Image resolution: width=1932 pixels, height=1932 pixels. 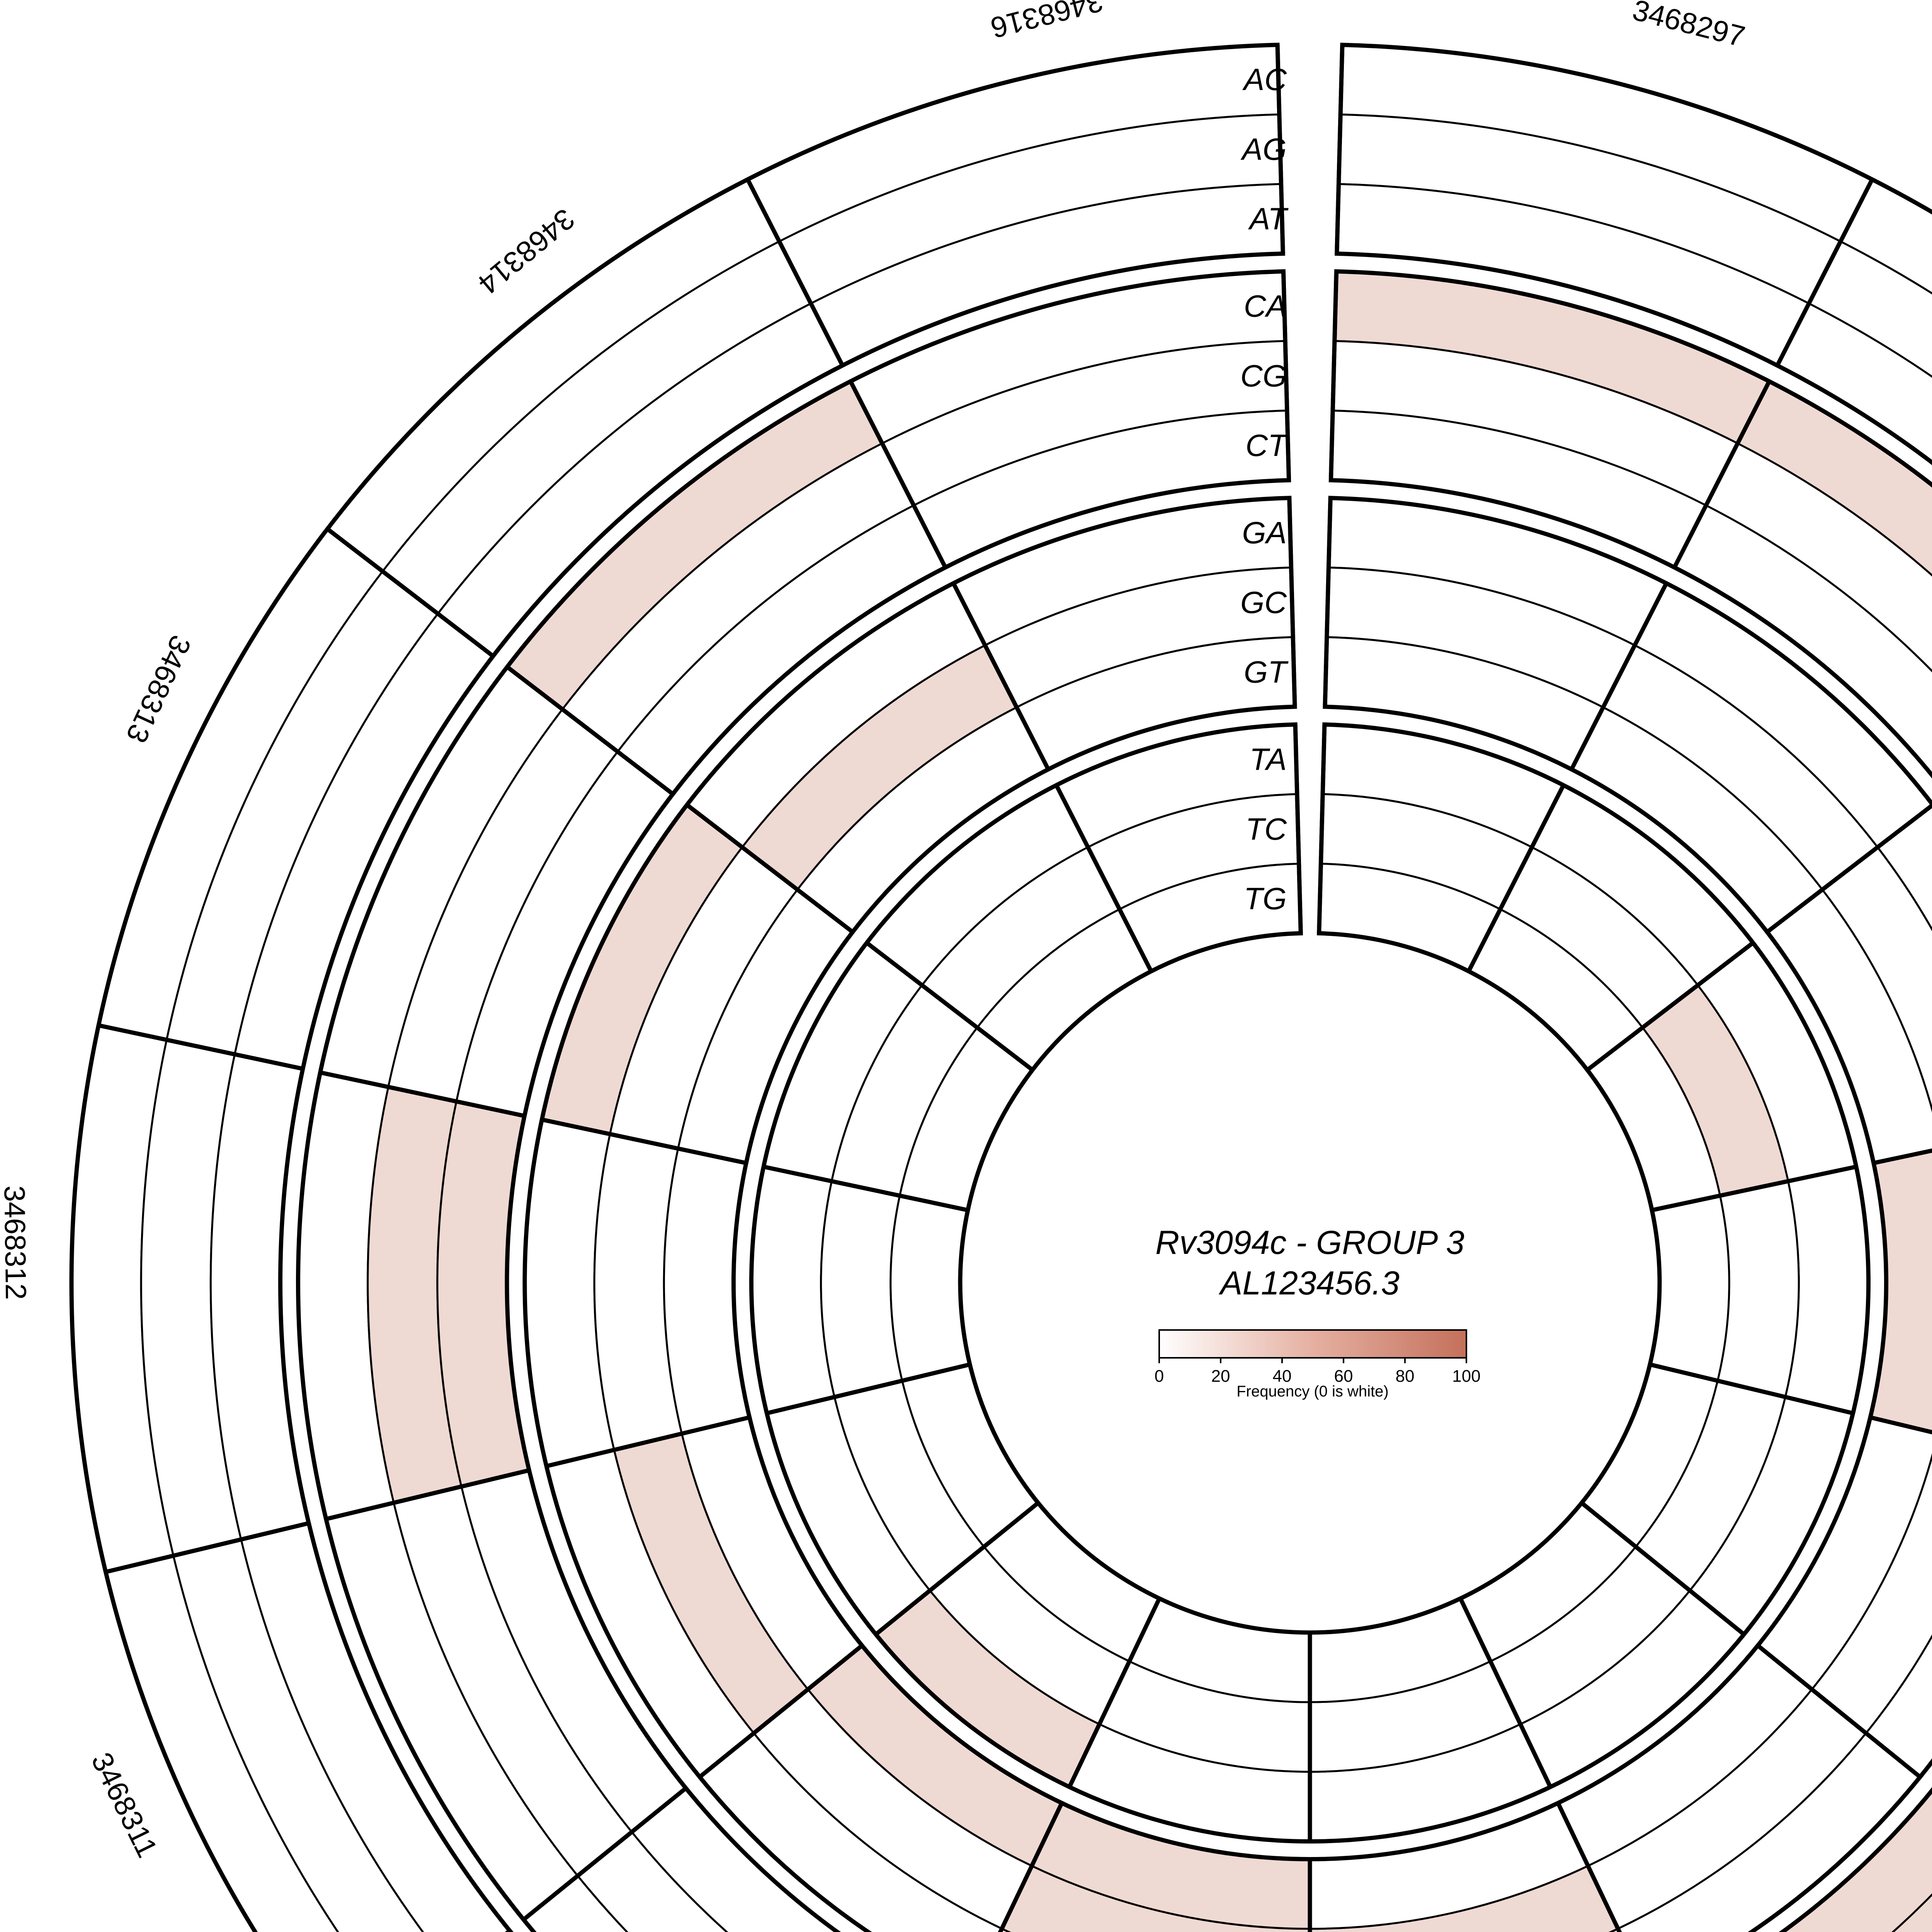 I want to click on chart-subtitle: AL123456.3, so click(x=1309, y=1284).